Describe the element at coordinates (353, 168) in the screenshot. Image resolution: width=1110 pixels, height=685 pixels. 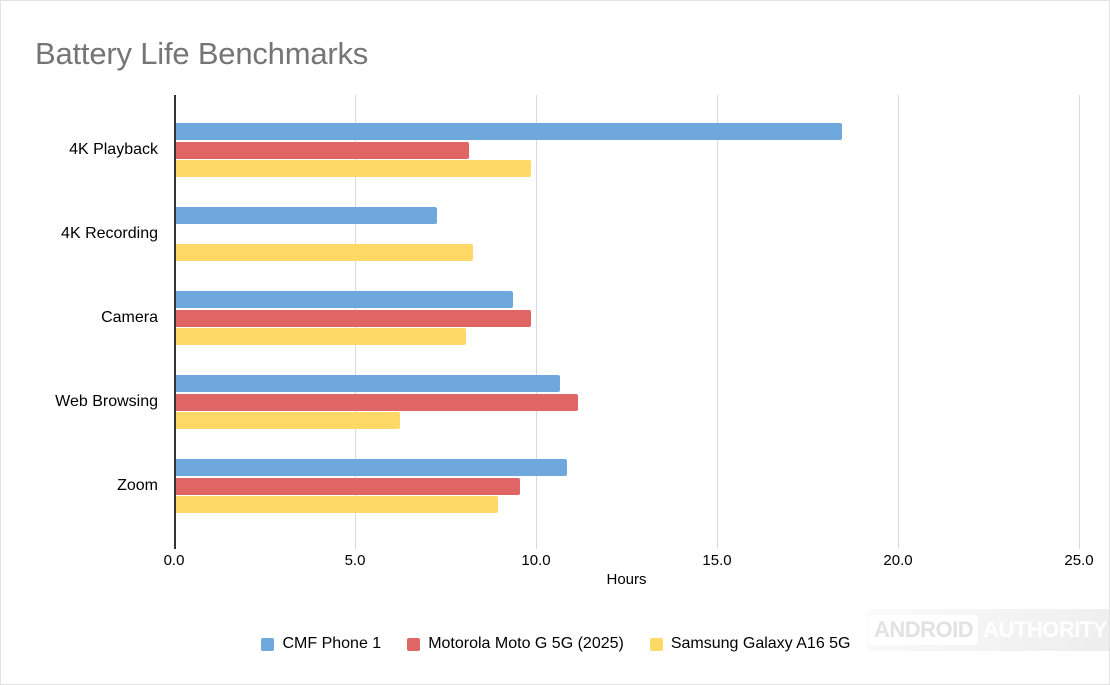
I see `bar-samsung-galaxy-a16-5g-4k-playback` at that location.